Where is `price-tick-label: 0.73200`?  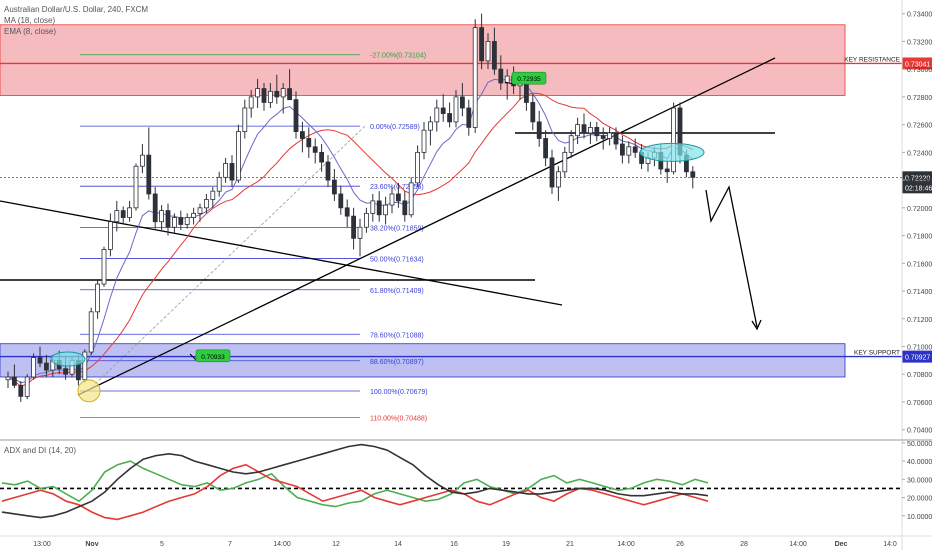 price-tick-label: 0.73200 is located at coordinates (919, 42).